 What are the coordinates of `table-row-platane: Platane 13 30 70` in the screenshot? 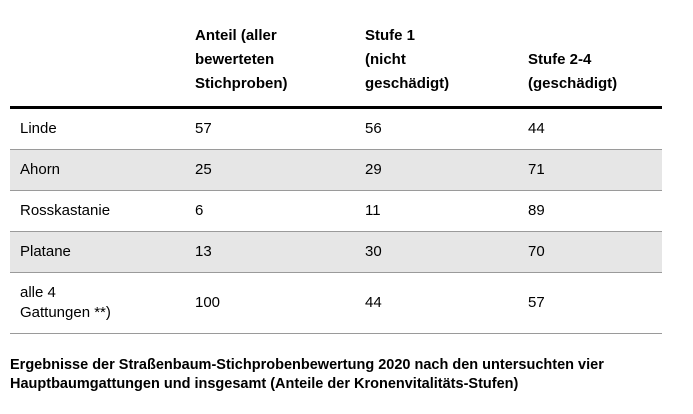 It's located at (336, 252).